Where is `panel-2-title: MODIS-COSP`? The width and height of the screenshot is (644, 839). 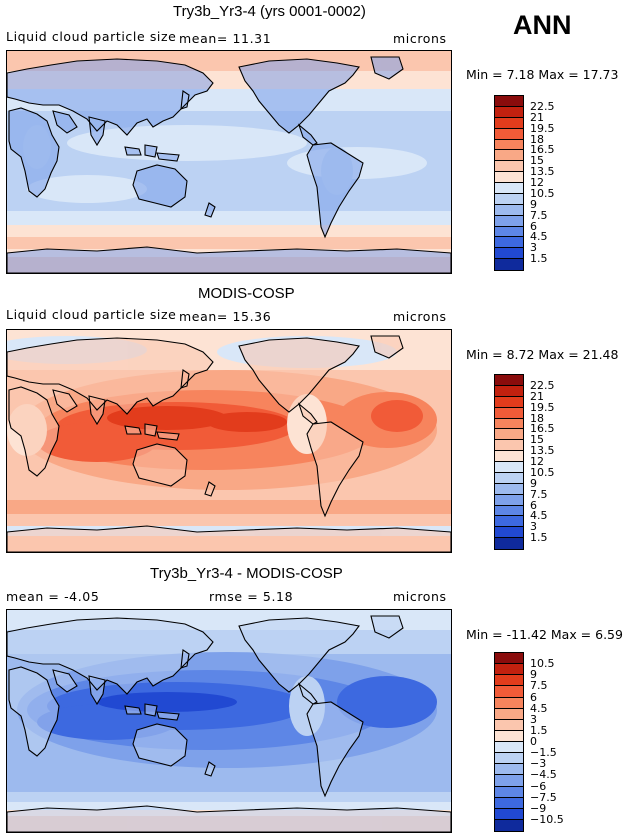 panel-2-title: MODIS-COSP is located at coordinates (246, 293).